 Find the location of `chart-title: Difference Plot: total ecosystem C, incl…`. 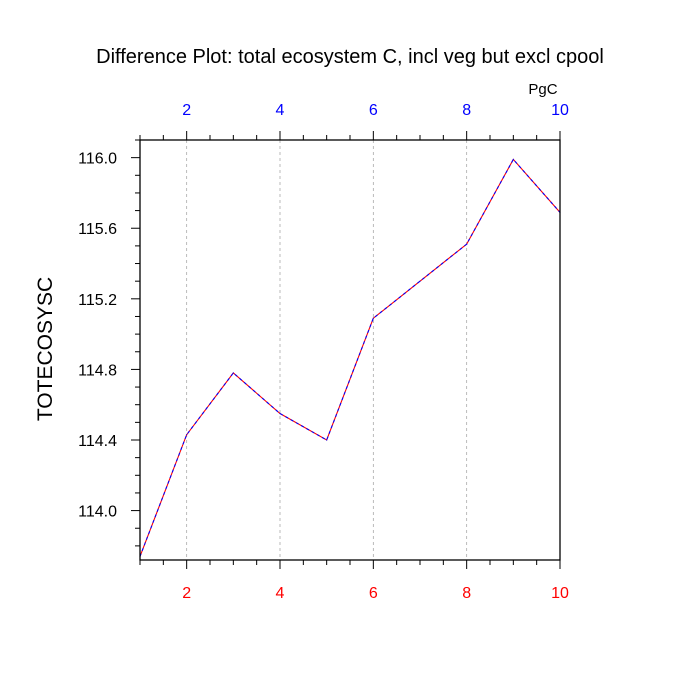

chart-title: Difference Plot: total ecosystem C, incl… is located at coordinates (350, 57).